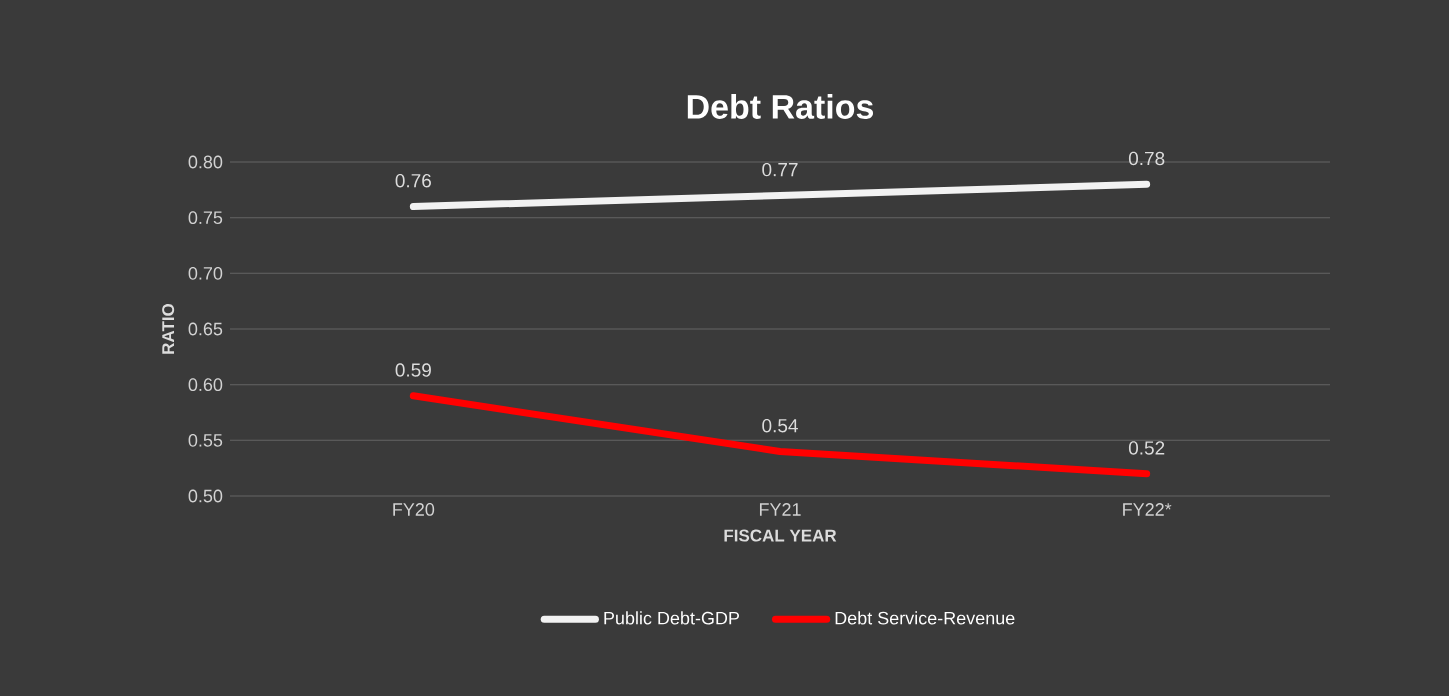 The width and height of the screenshot is (1449, 696). I want to click on chart-title: Debt Ratios, so click(780, 106).